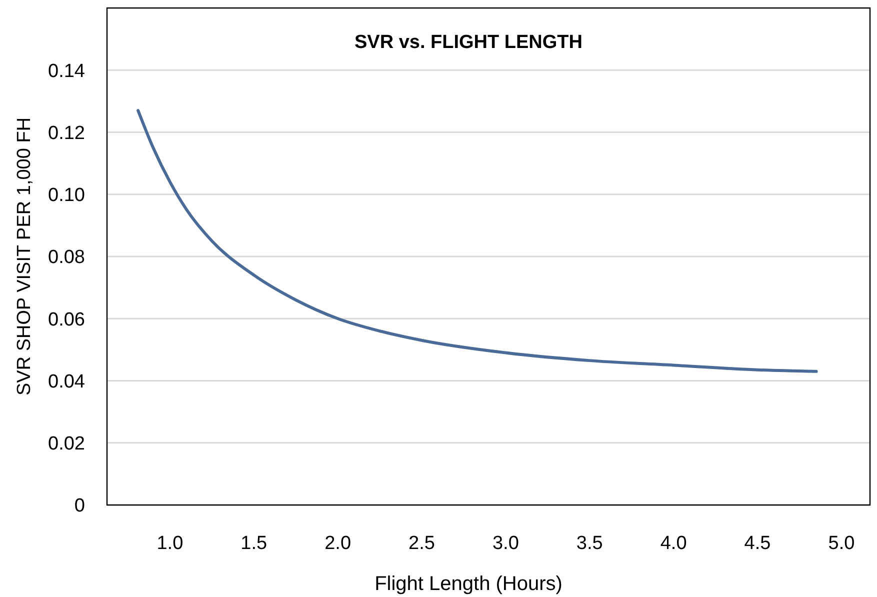 This screenshot has height=597, width=877. What do you see at coordinates (757, 543) in the screenshot?
I see `x-tick-label: 4.5` at bounding box center [757, 543].